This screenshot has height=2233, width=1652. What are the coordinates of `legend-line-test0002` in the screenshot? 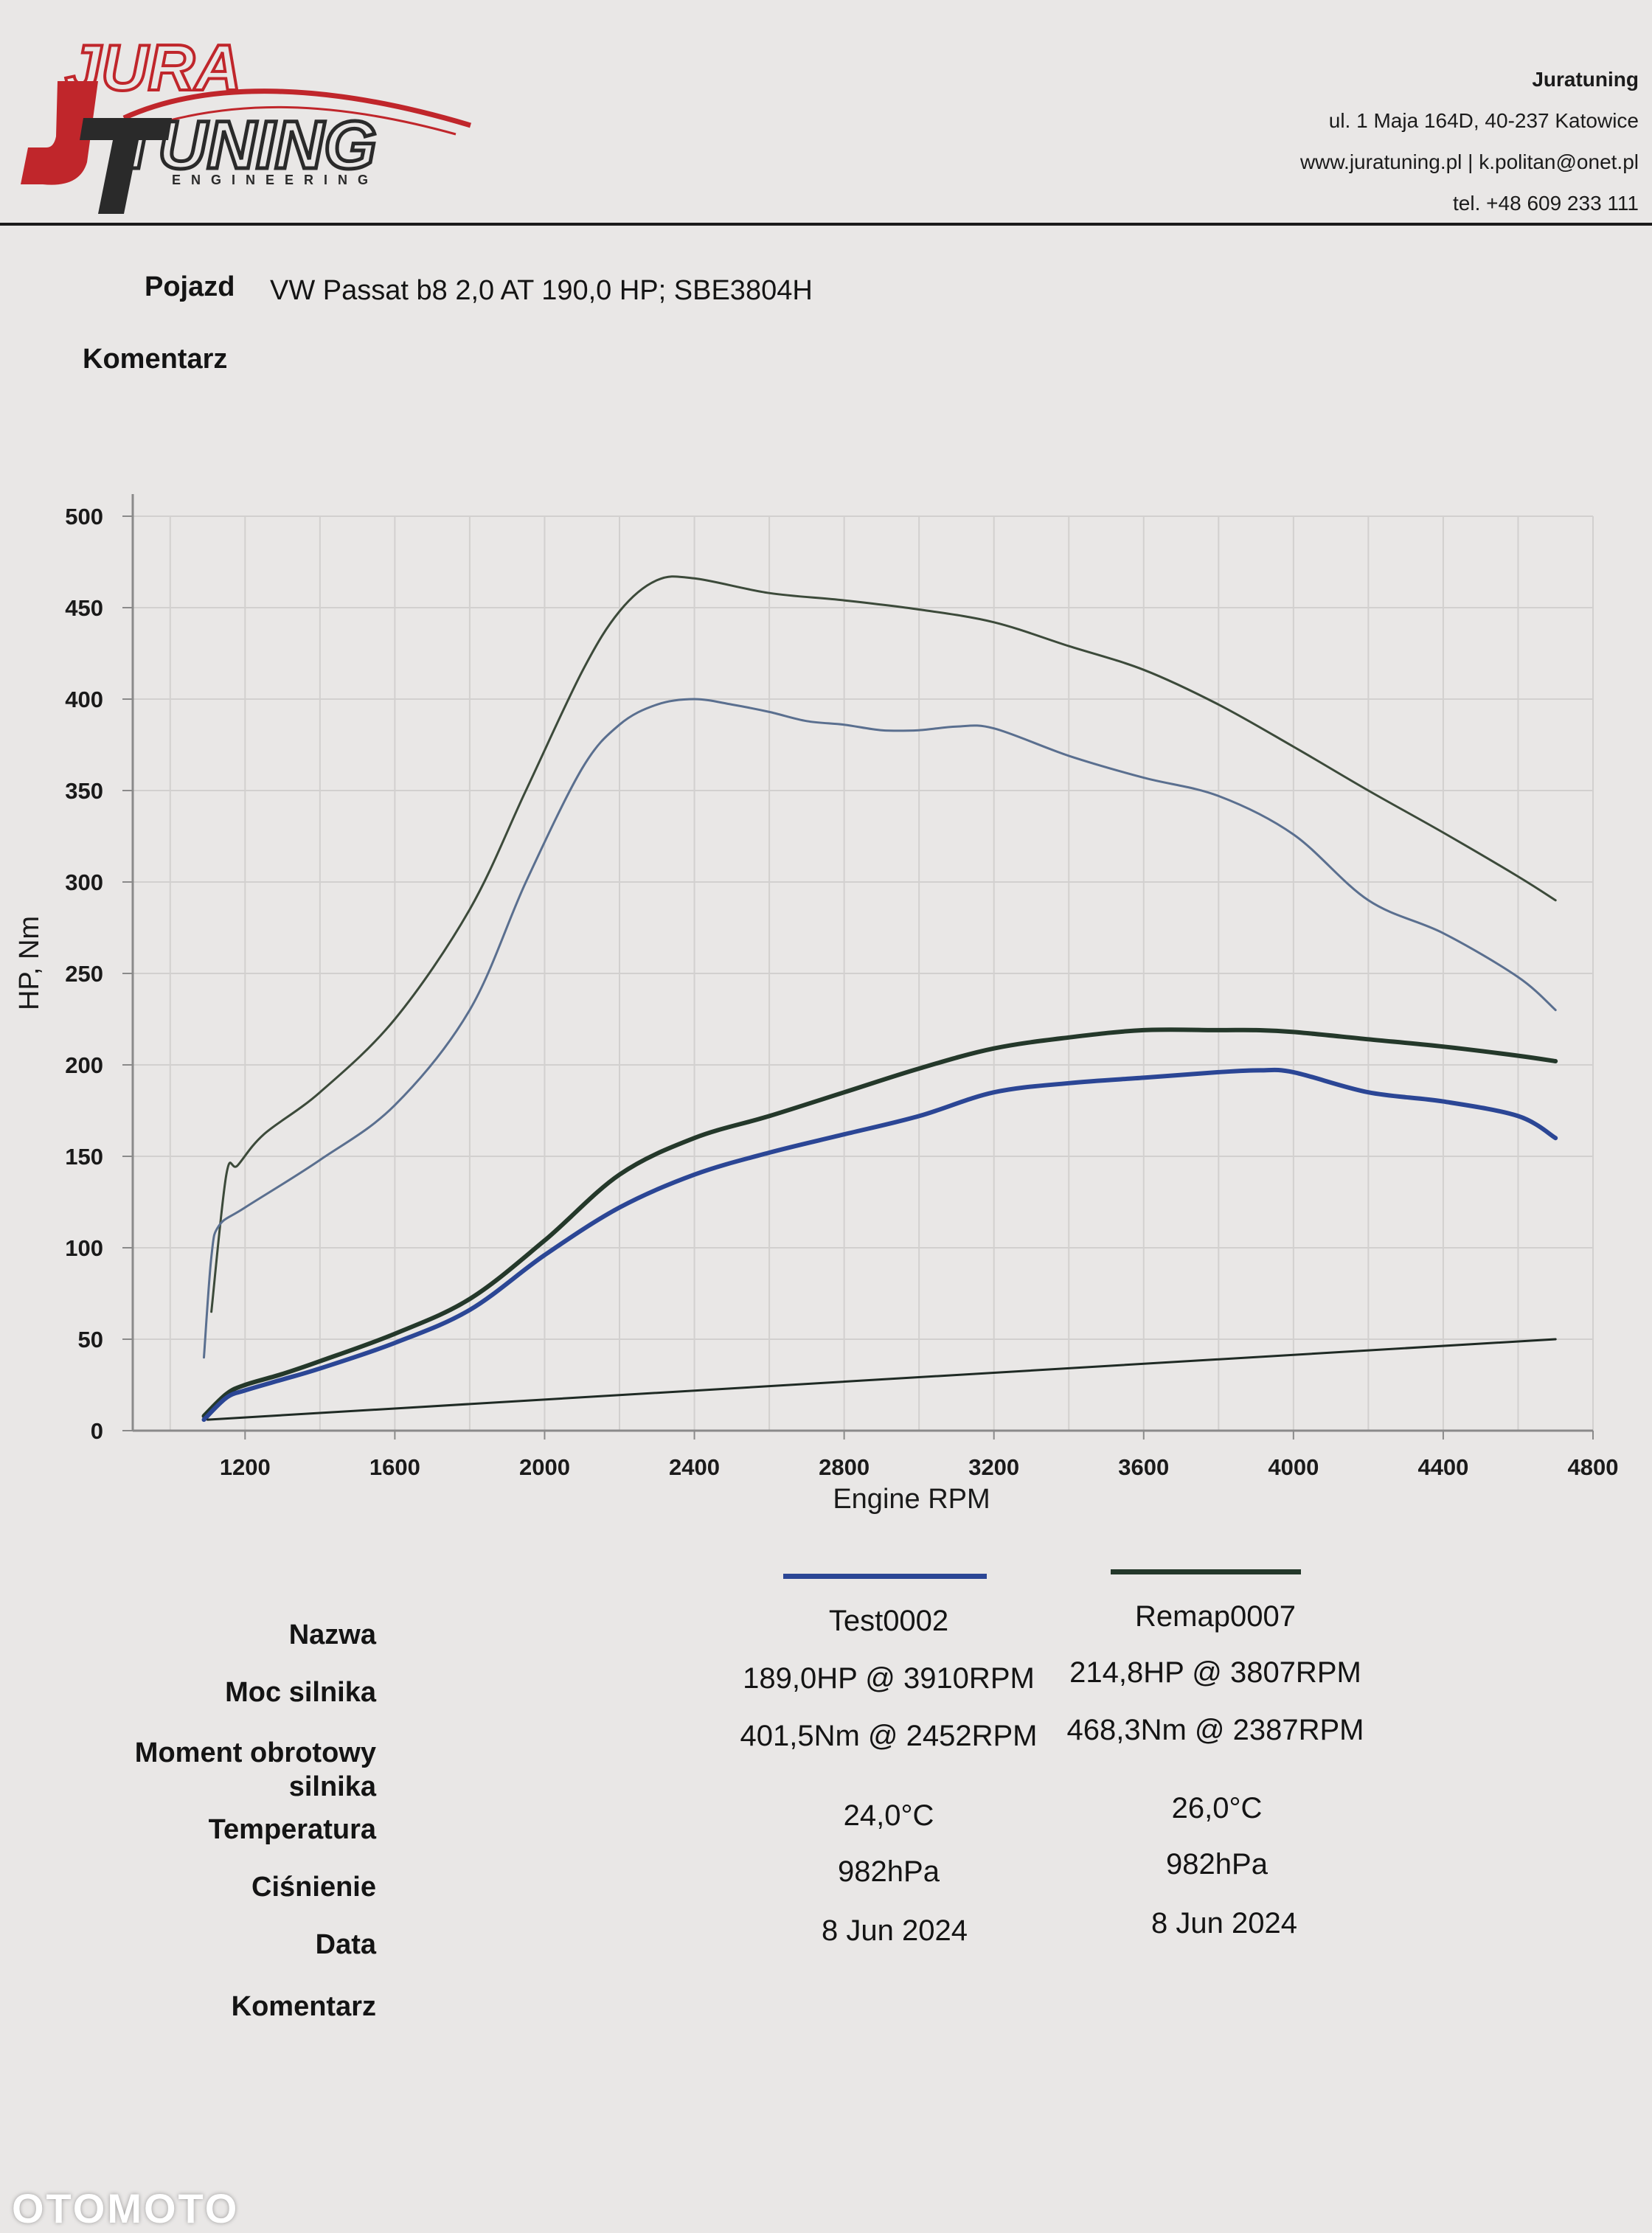 It's located at (885, 1576).